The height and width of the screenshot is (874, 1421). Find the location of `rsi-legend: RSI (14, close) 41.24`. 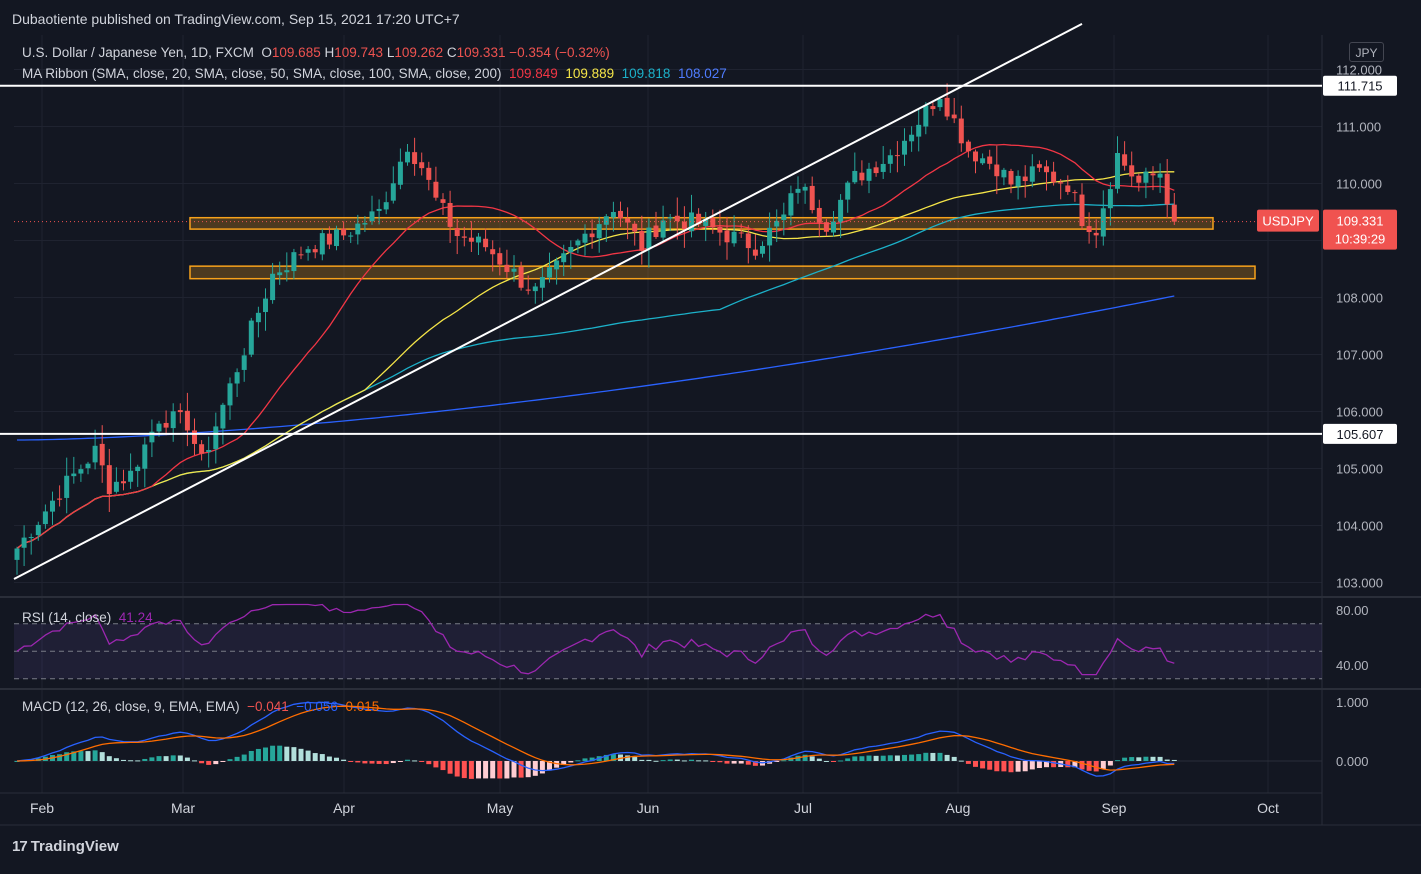

rsi-legend: RSI (14, close) 41.24 is located at coordinates (87, 617).